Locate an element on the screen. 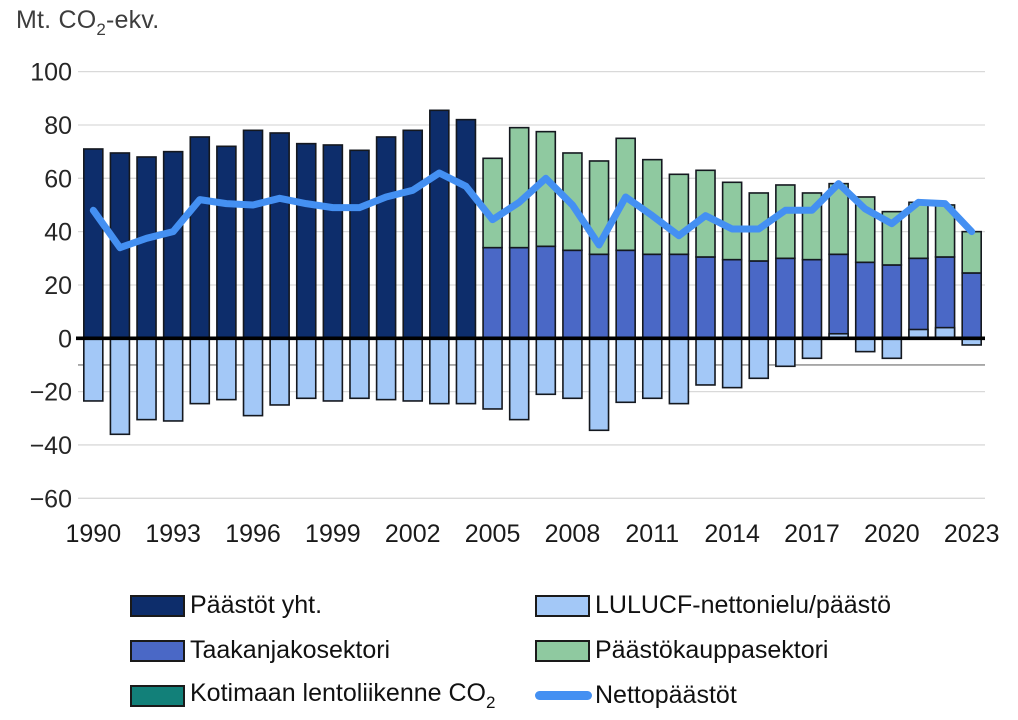 This screenshot has height=720, width=1018. taakanjako-bar-2015 is located at coordinates (759, 300).